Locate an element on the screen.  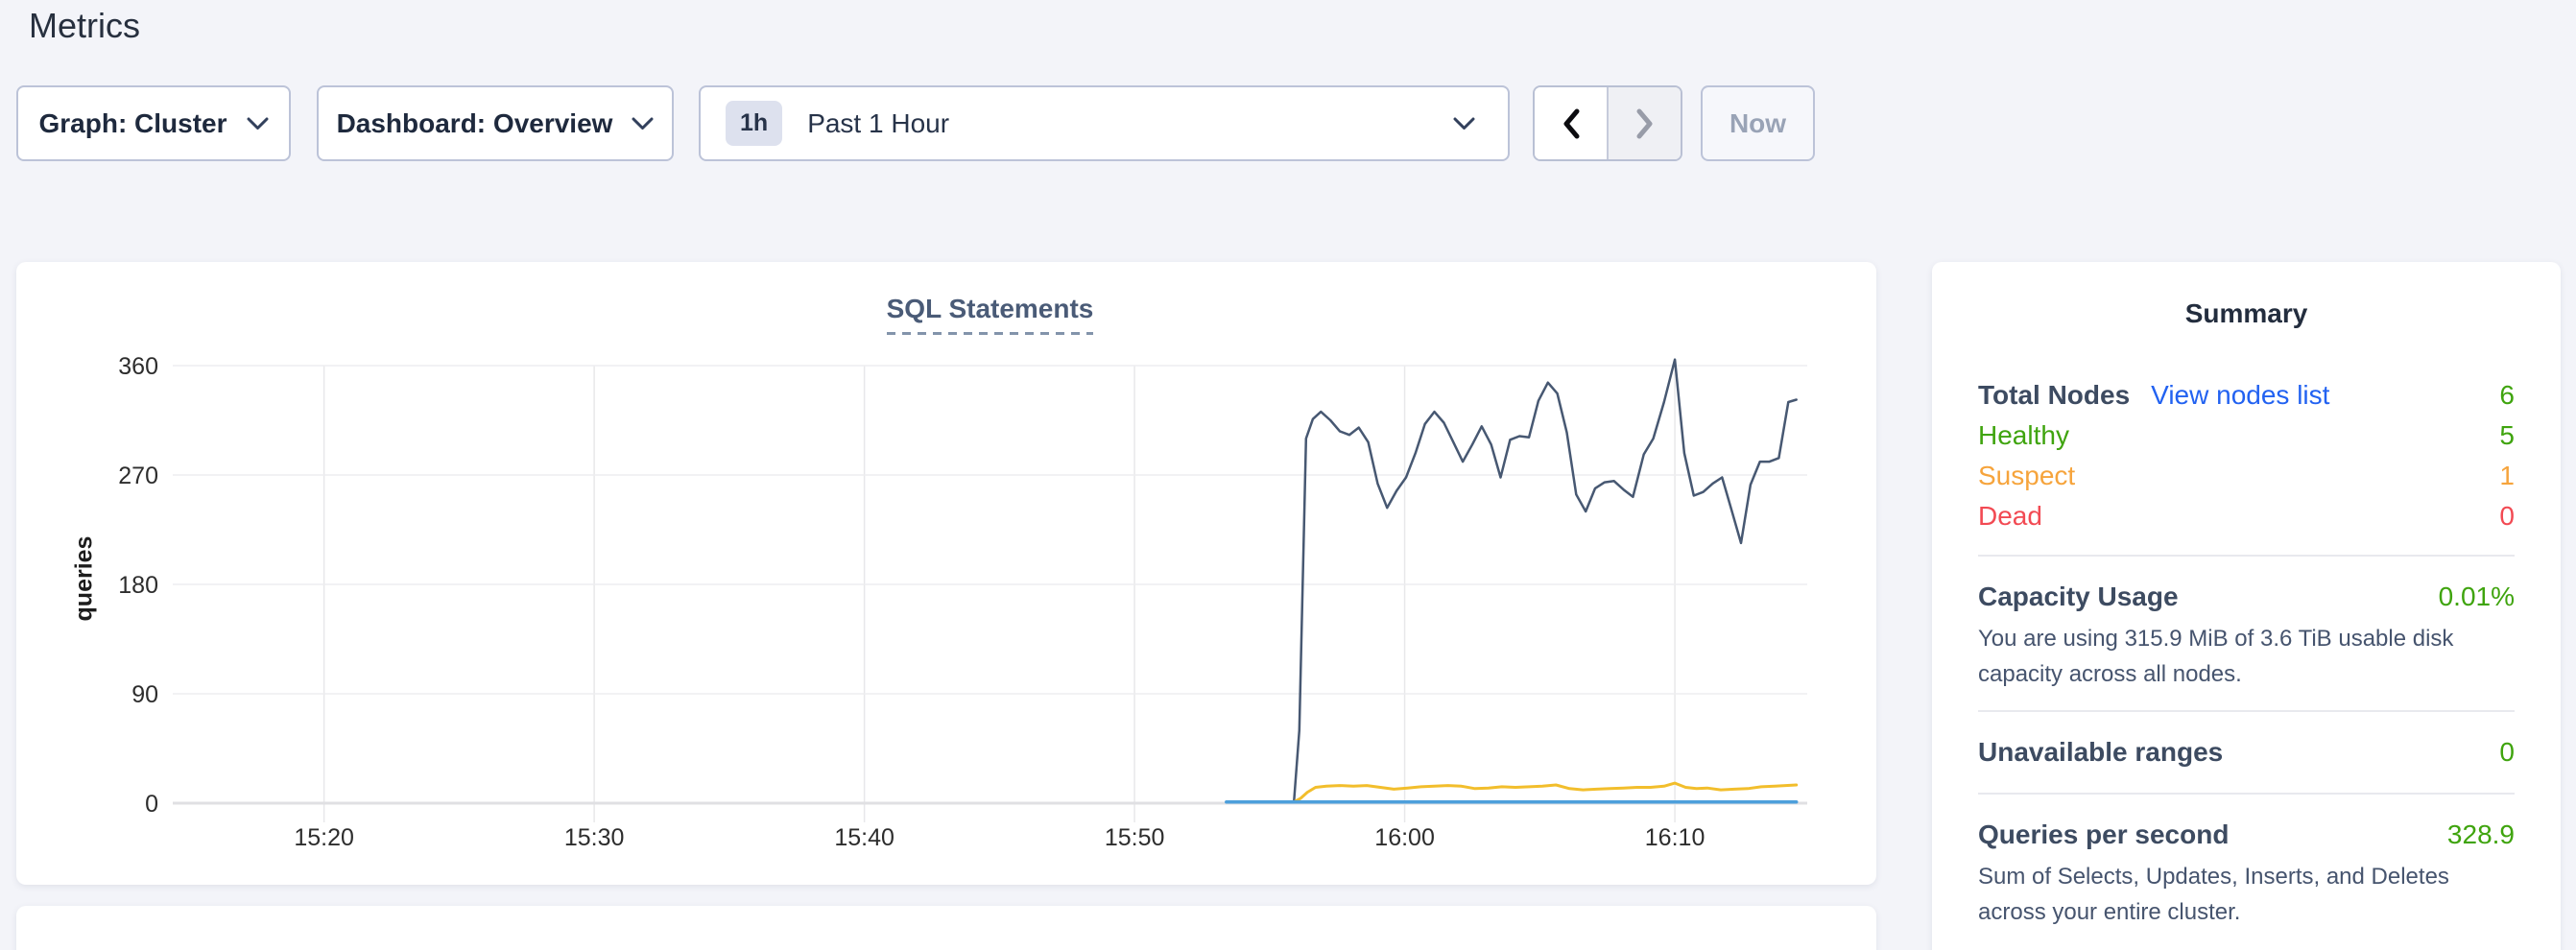
now-button: Now is located at coordinates (1758, 123).